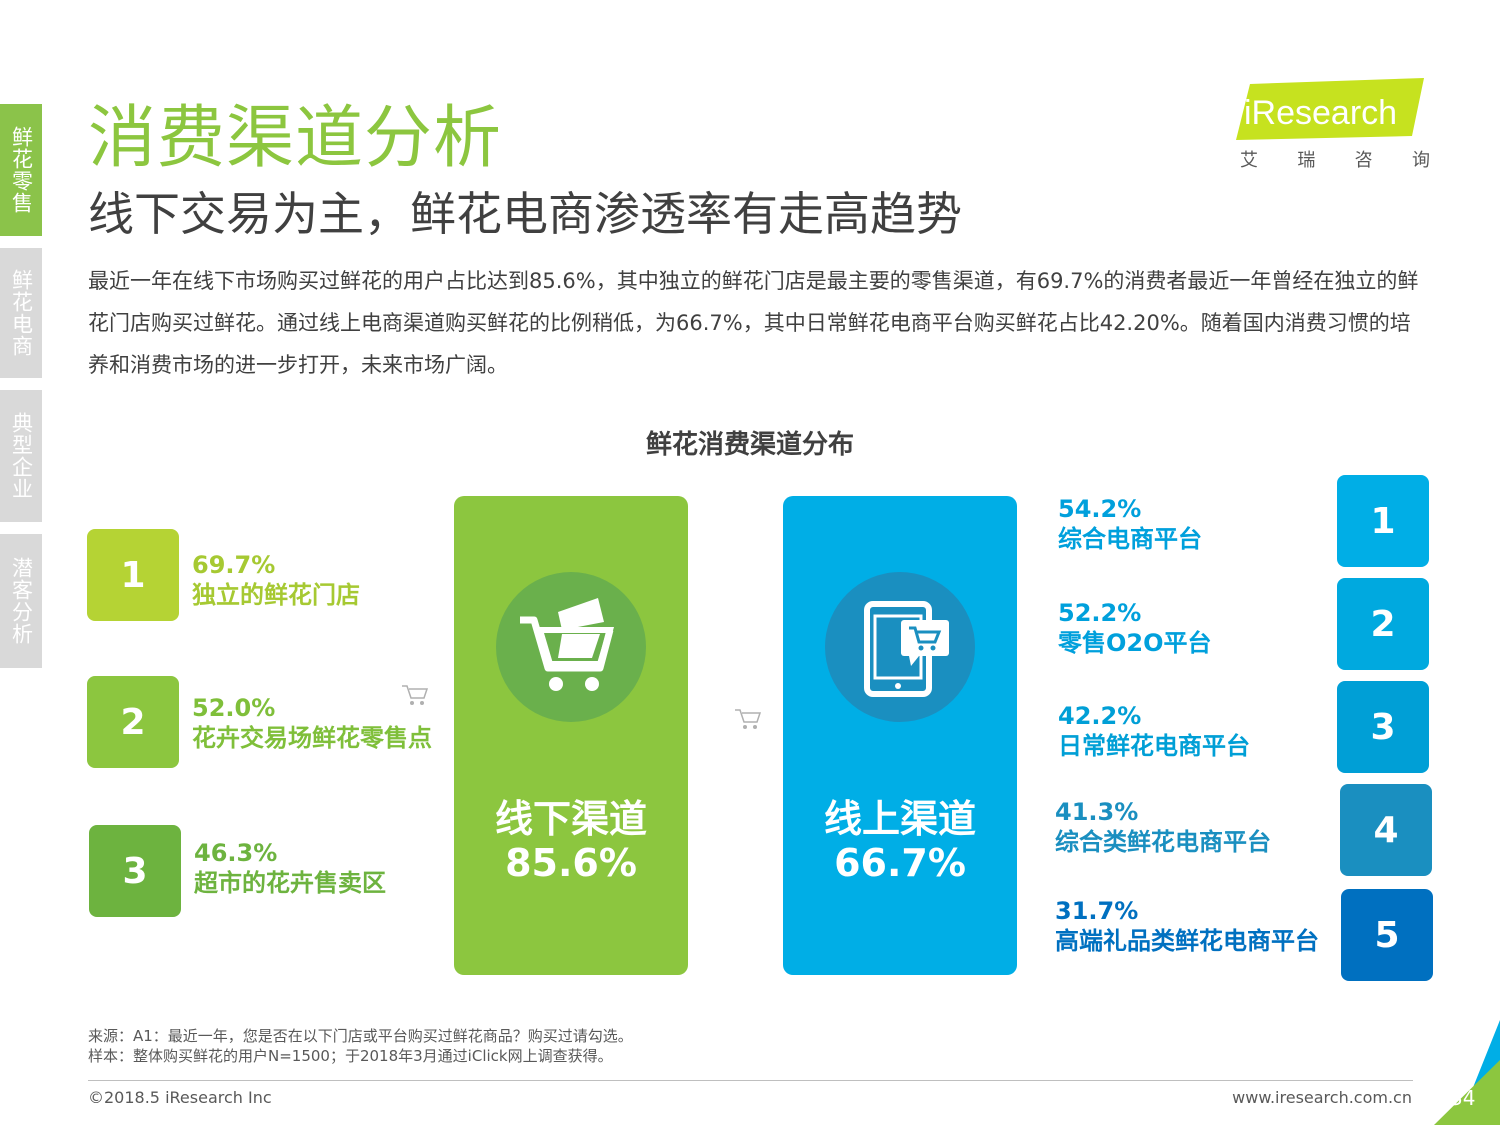  Describe the element at coordinates (1387, 935) in the screenshot. I see `online-rank-5-badge: 5` at that location.